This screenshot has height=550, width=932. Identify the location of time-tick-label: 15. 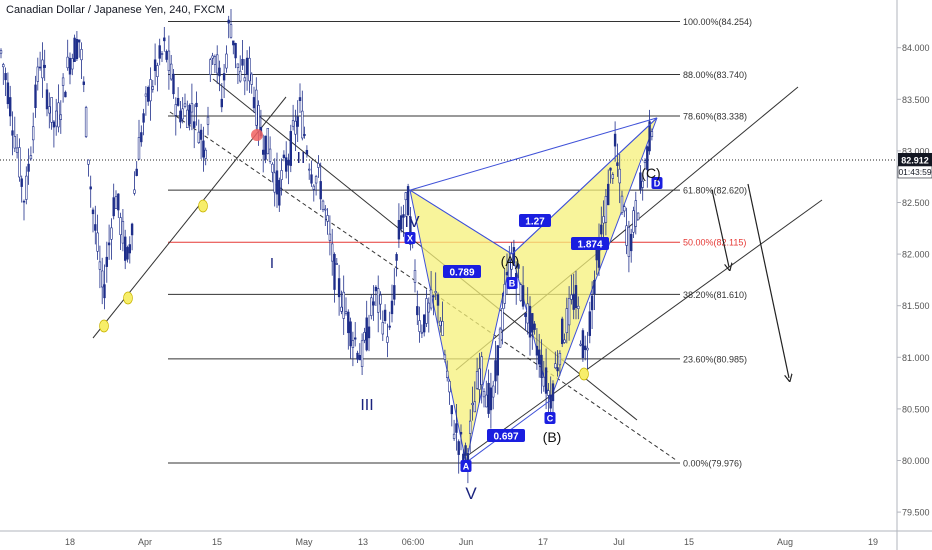
(217, 542).